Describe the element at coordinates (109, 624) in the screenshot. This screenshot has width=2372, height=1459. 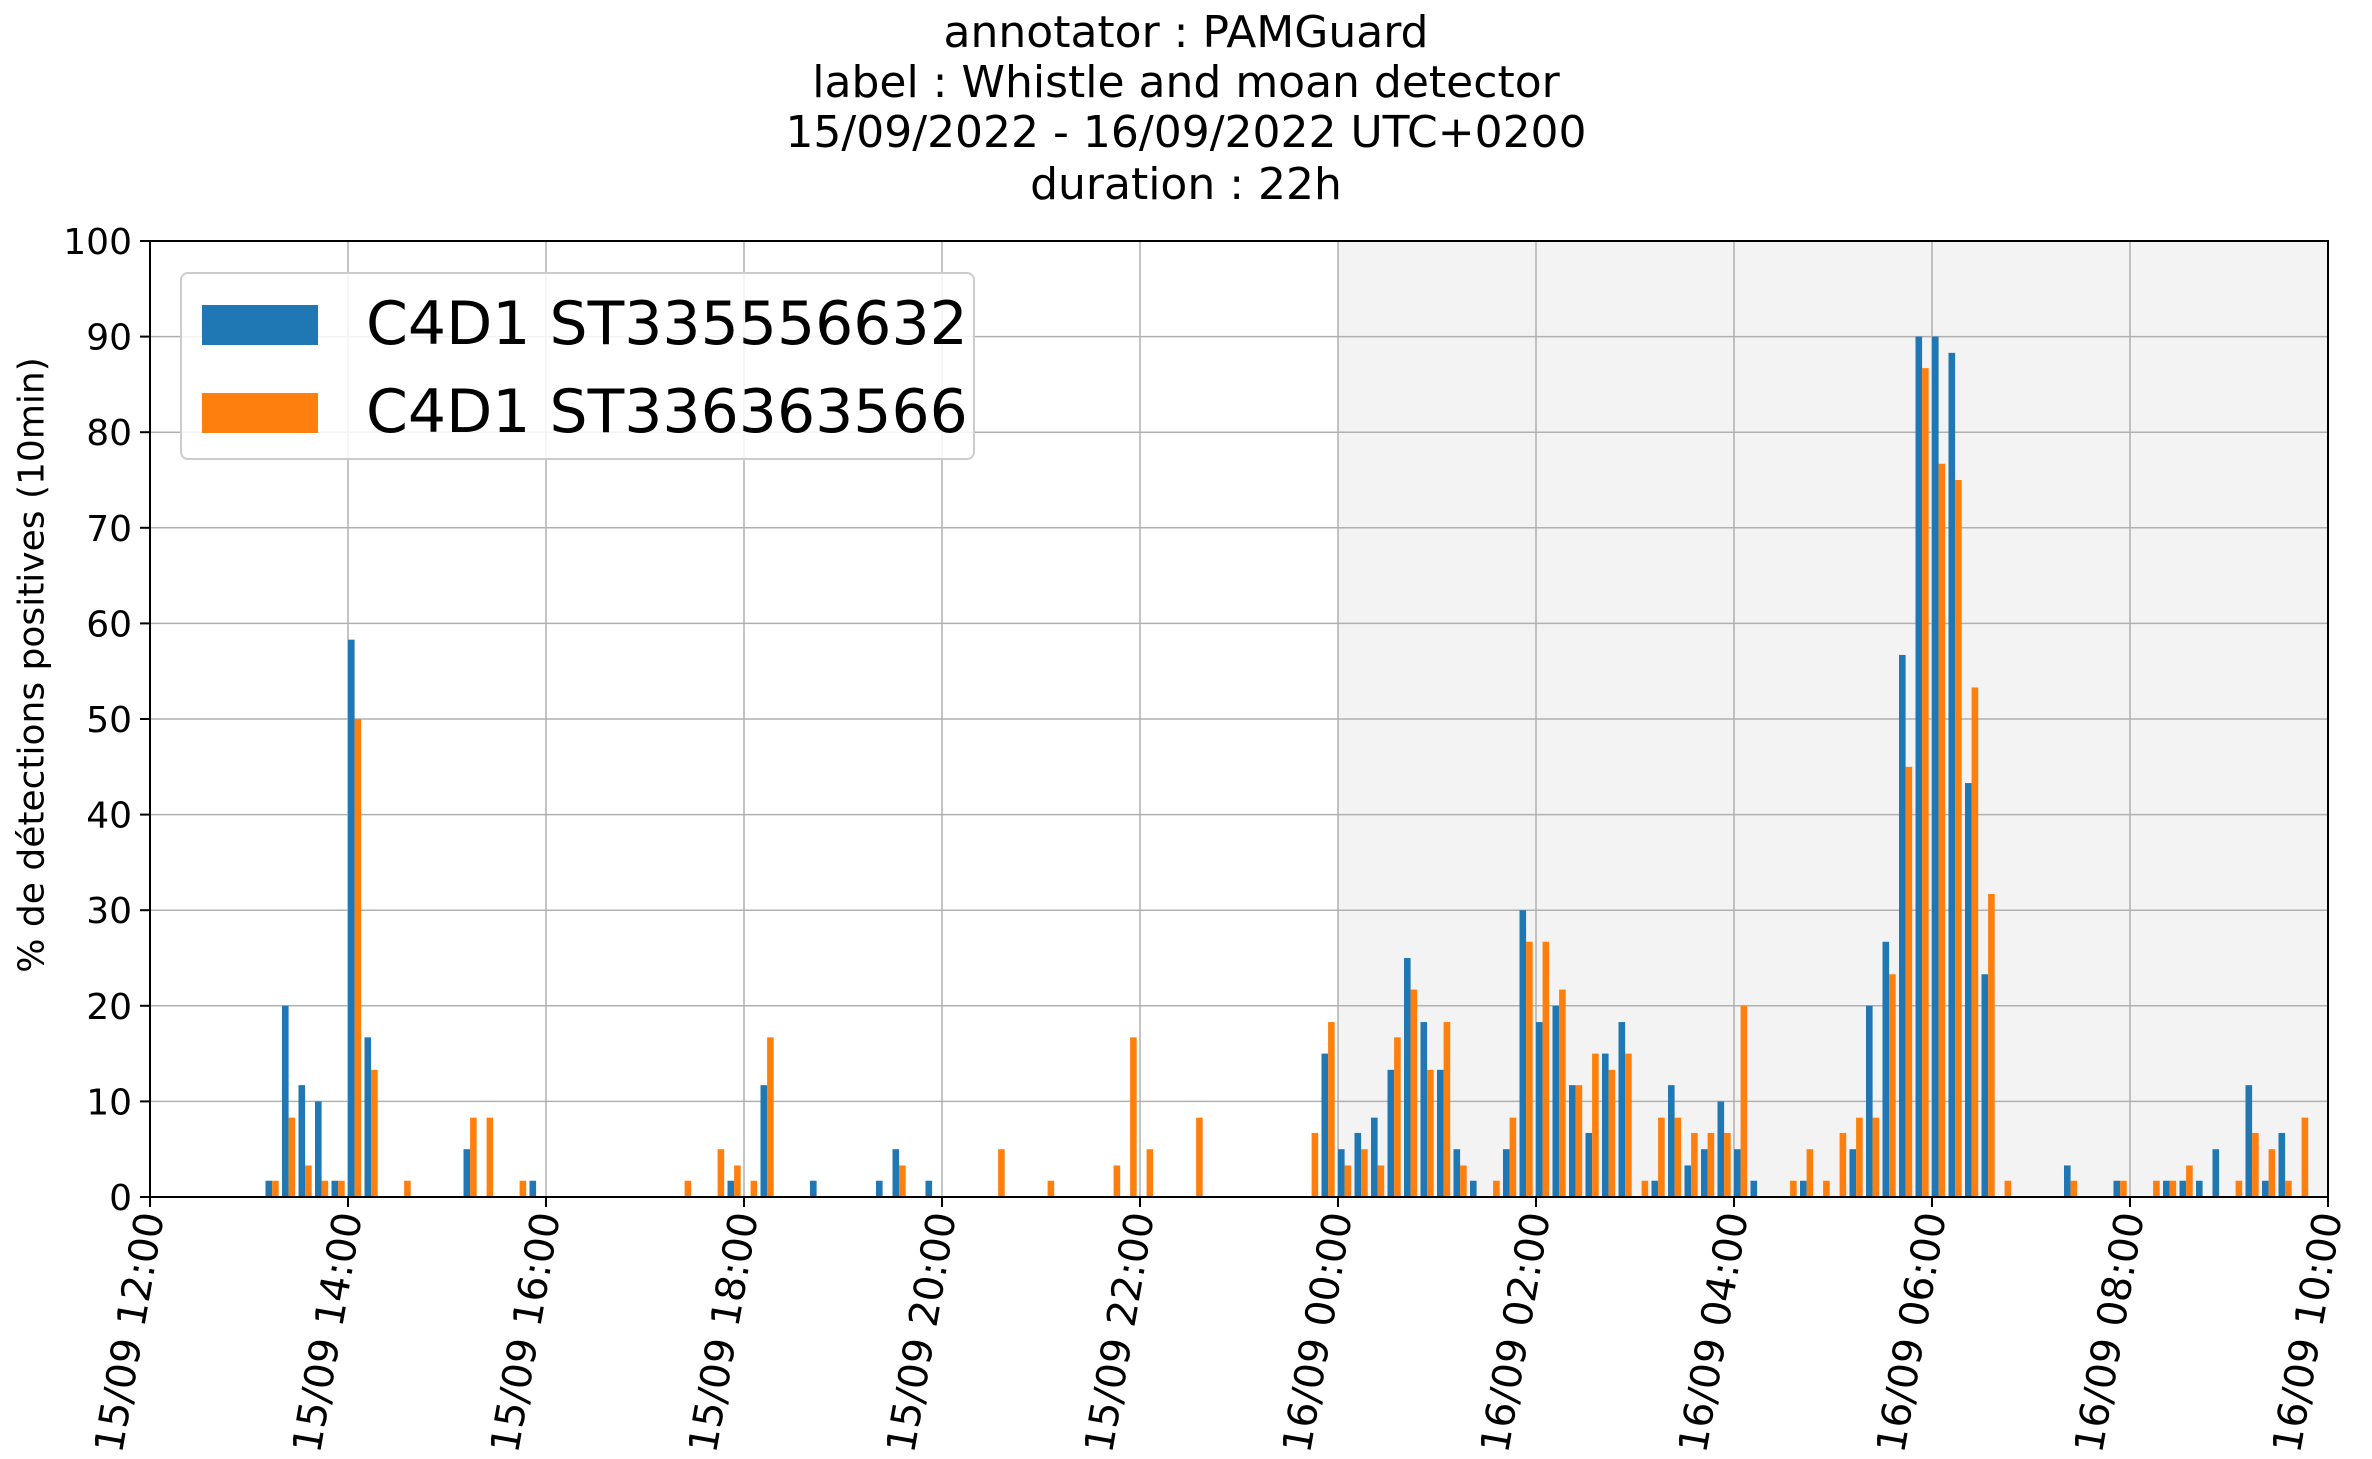
I see `y-tick-label: 60` at that location.